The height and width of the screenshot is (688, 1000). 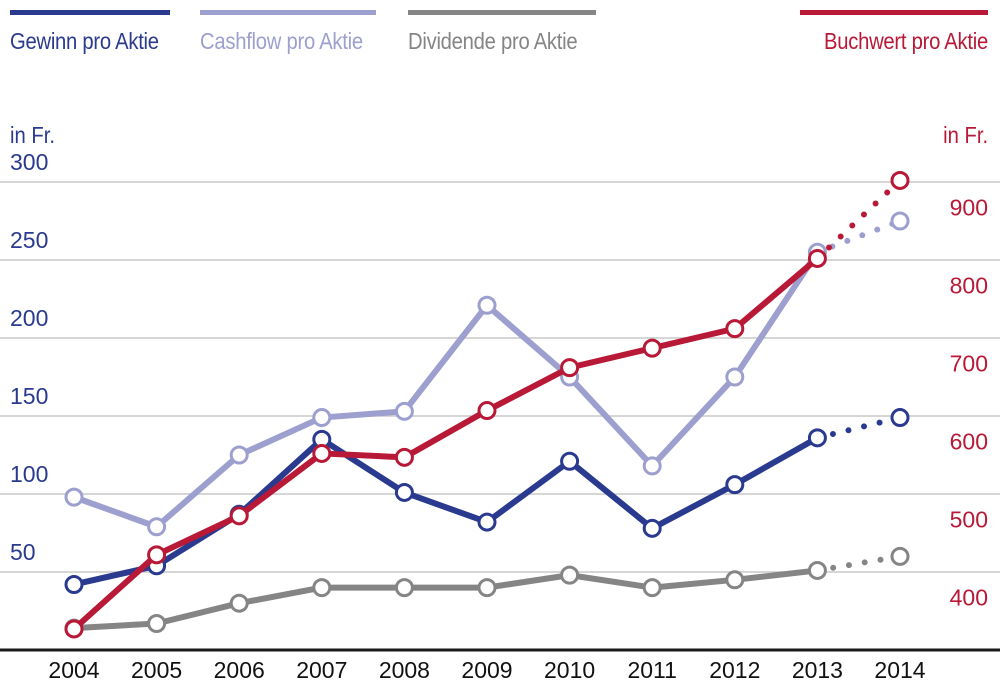 What do you see at coordinates (905, 41) in the screenshot?
I see `legend-label-buchwert: Buchwert pro Aktie` at bounding box center [905, 41].